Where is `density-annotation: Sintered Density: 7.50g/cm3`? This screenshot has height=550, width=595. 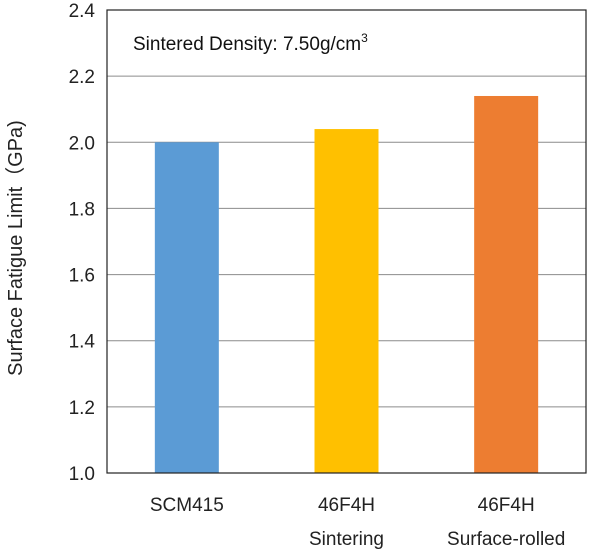
density-annotation: Sintered Density: 7.50g/cm3 is located at coordinates (250, 43).